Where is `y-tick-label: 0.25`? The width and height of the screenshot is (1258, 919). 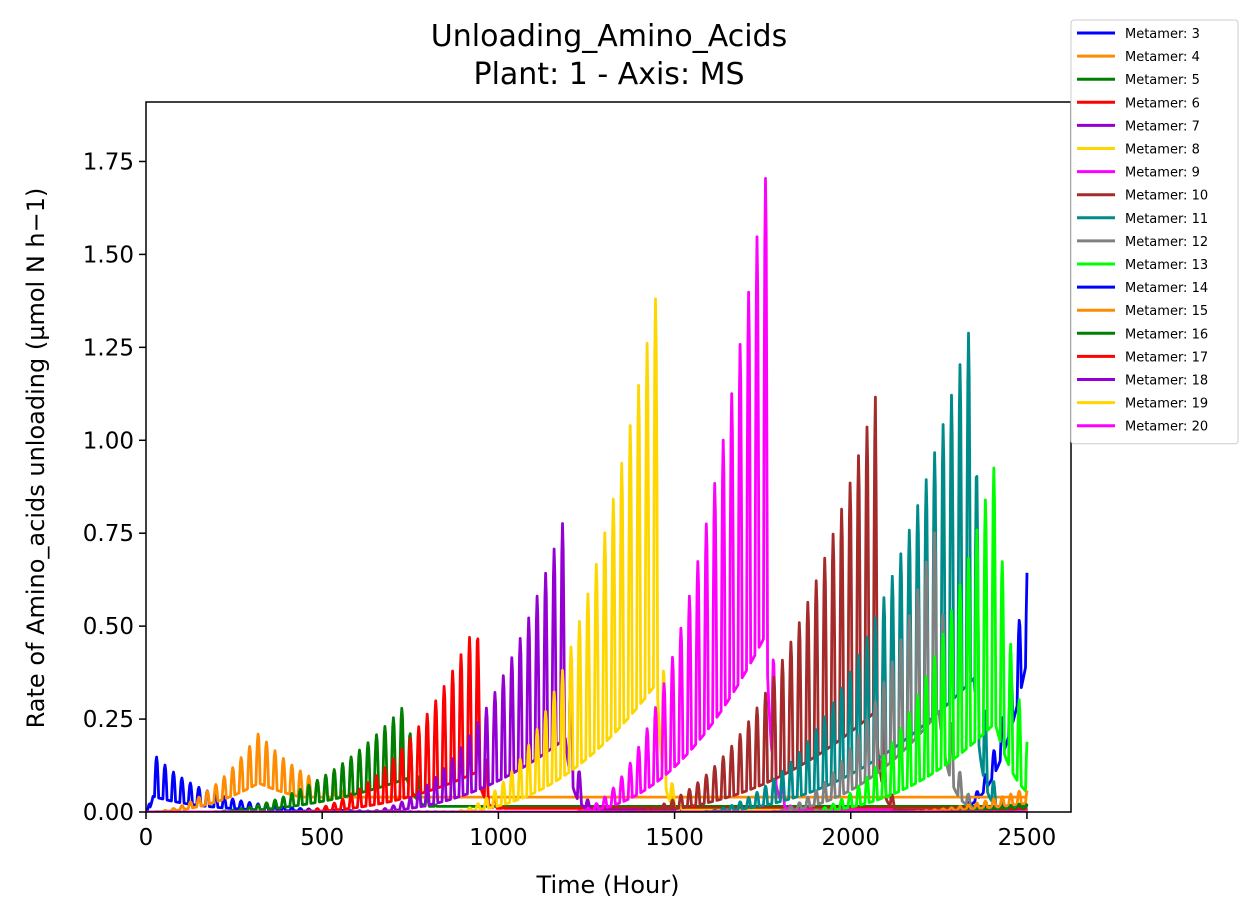
y-tick-label: 0.25 is located at coordinates (108, 720).